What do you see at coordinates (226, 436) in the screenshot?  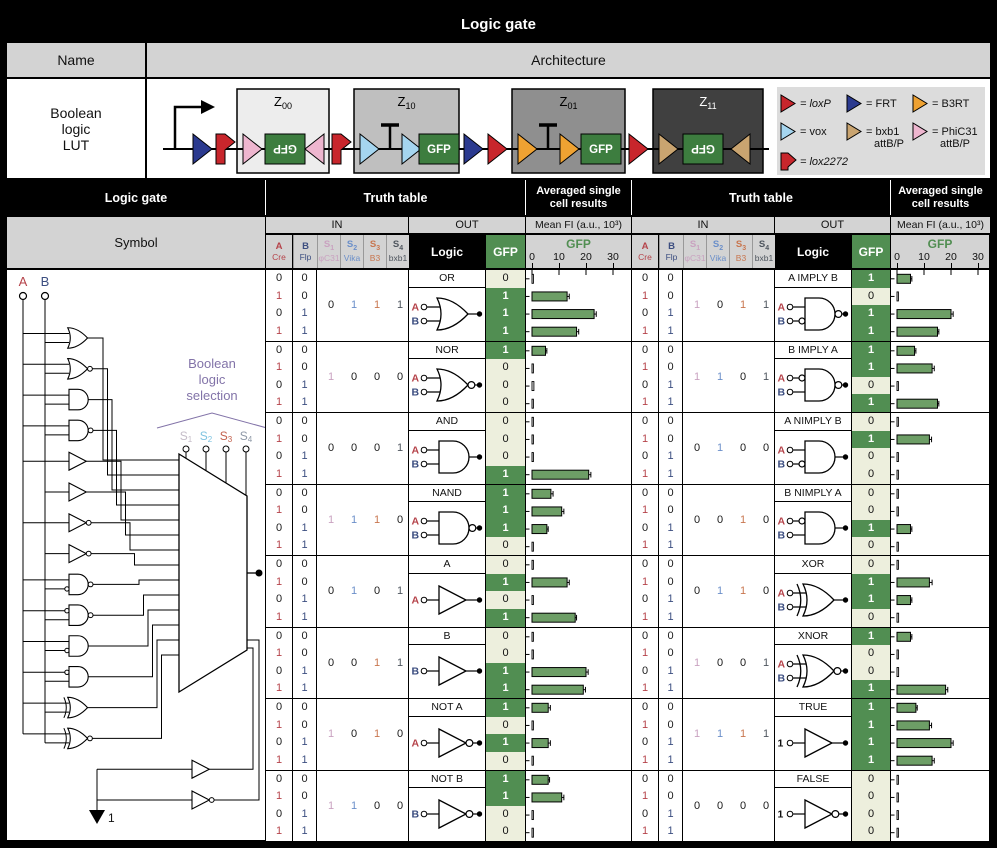 I see `s-select-label: S3` at bounding box center [226, 436].